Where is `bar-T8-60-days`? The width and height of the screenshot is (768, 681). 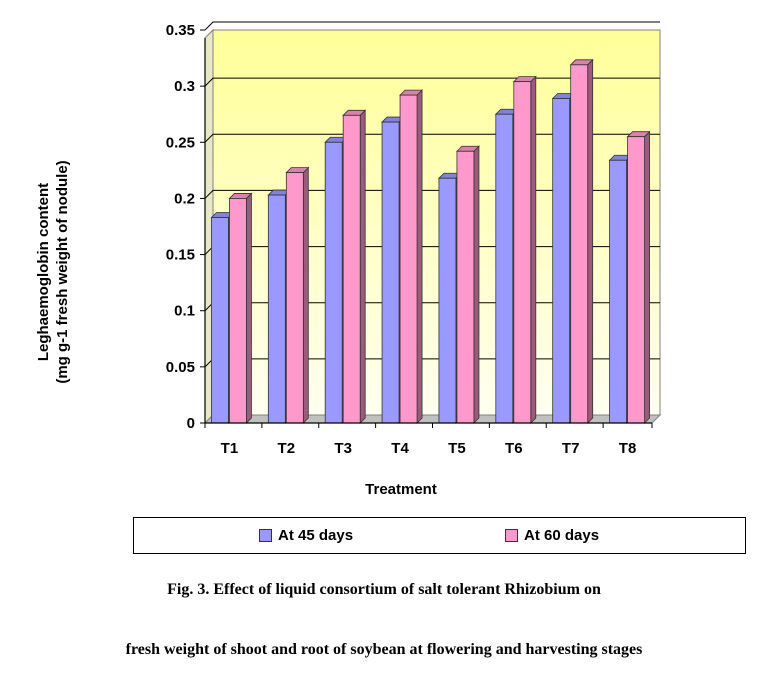
bar-T8-60-days is located at coordinates (638, 277).